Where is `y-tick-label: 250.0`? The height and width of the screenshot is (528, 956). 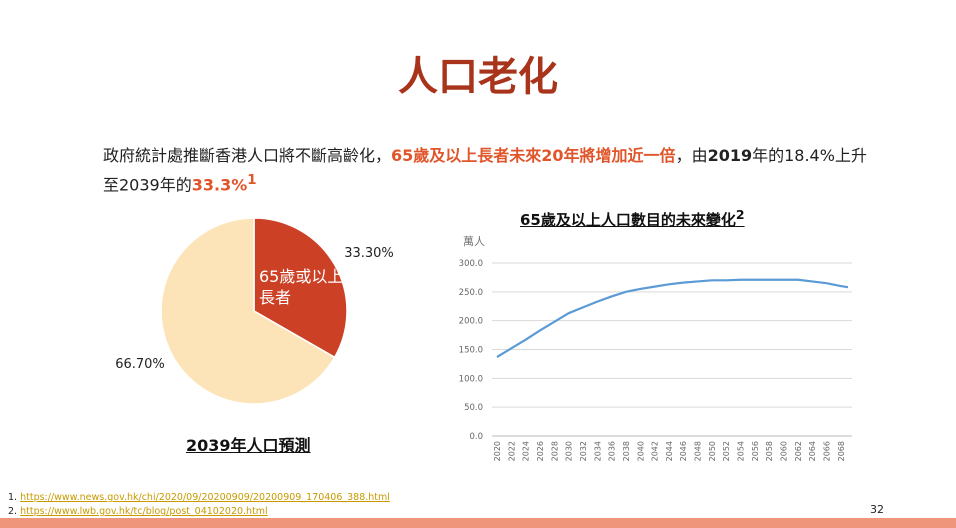
y-tick-label: 250.0 is located at coordinates (471, 293).